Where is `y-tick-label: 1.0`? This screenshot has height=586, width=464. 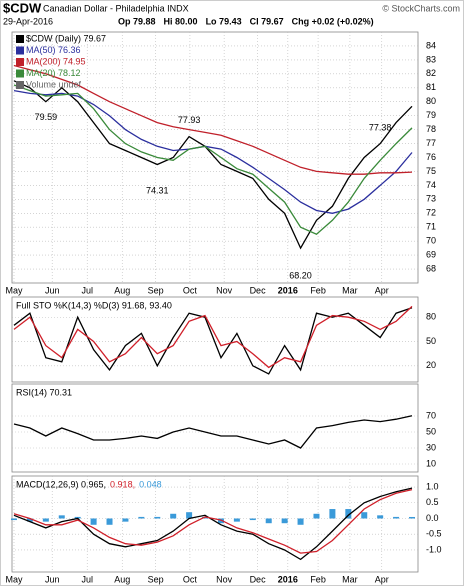
y-tick-label: 1.0 is located at coordinates (432, 486).